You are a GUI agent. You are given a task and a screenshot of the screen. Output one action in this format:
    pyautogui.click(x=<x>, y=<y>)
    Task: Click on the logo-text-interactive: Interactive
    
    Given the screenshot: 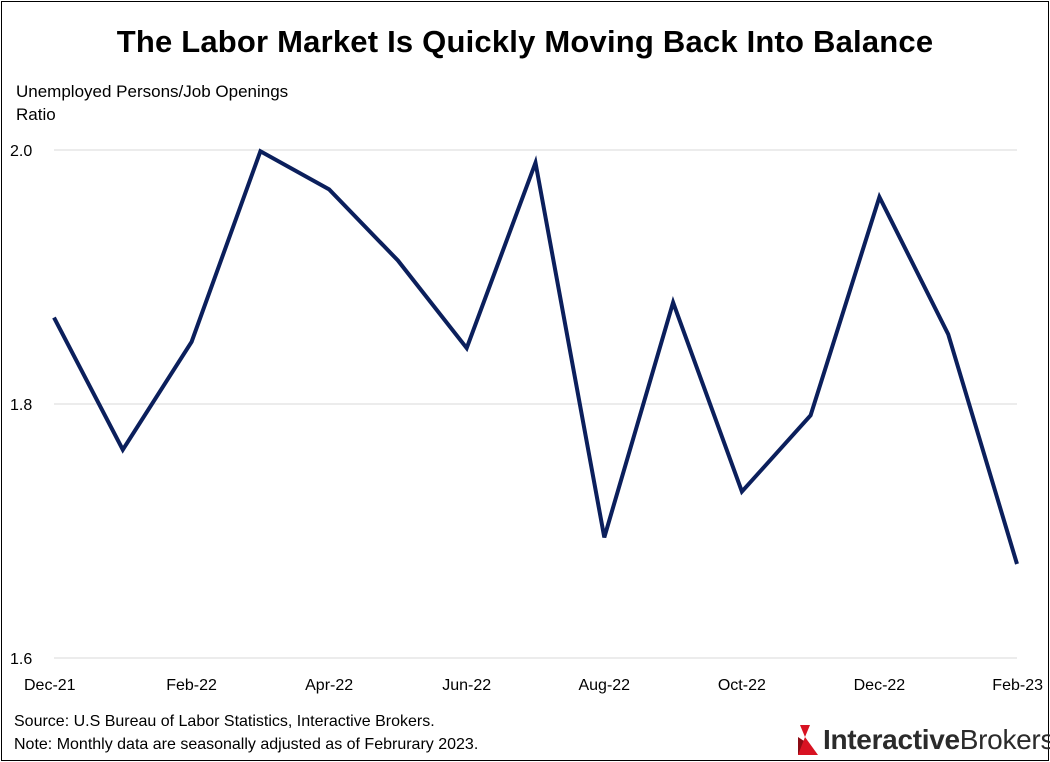 What is the action you would take?
    pyautogui.click(x=891, y=739)
    